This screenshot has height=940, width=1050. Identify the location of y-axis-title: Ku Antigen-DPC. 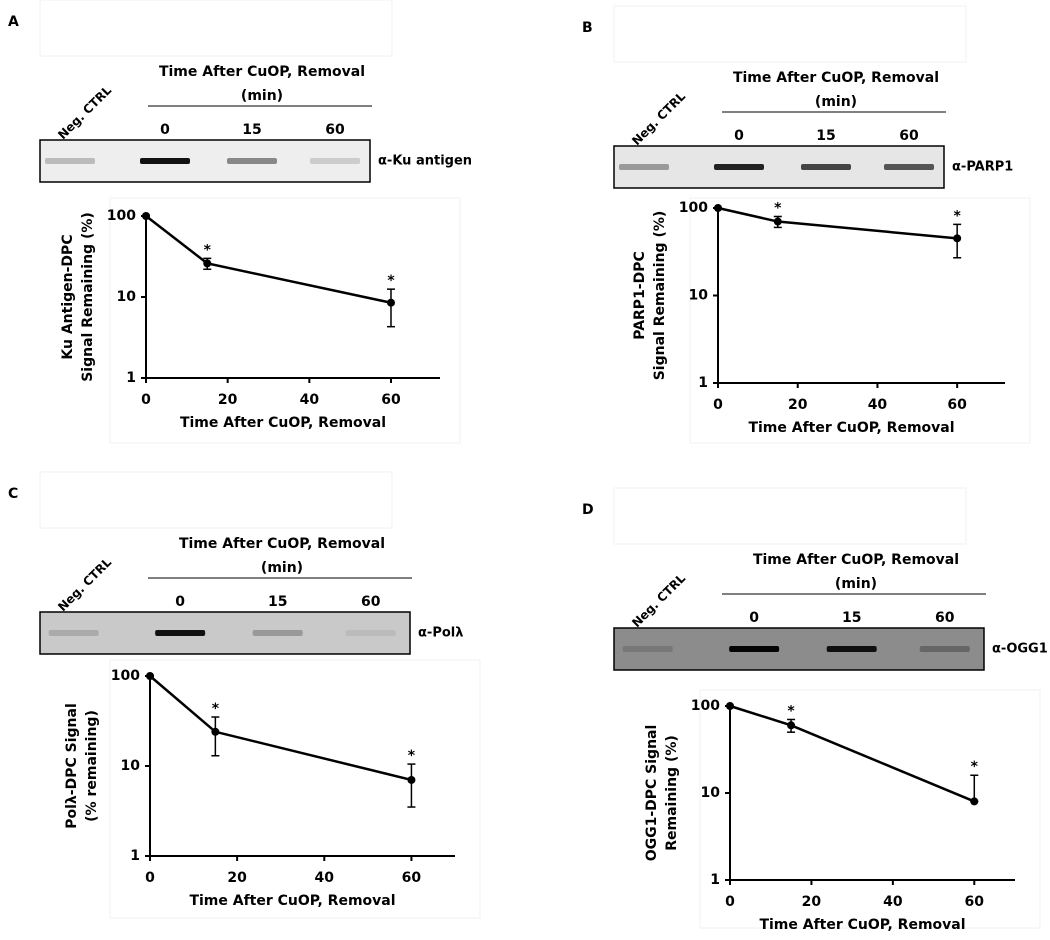
(68, 296).